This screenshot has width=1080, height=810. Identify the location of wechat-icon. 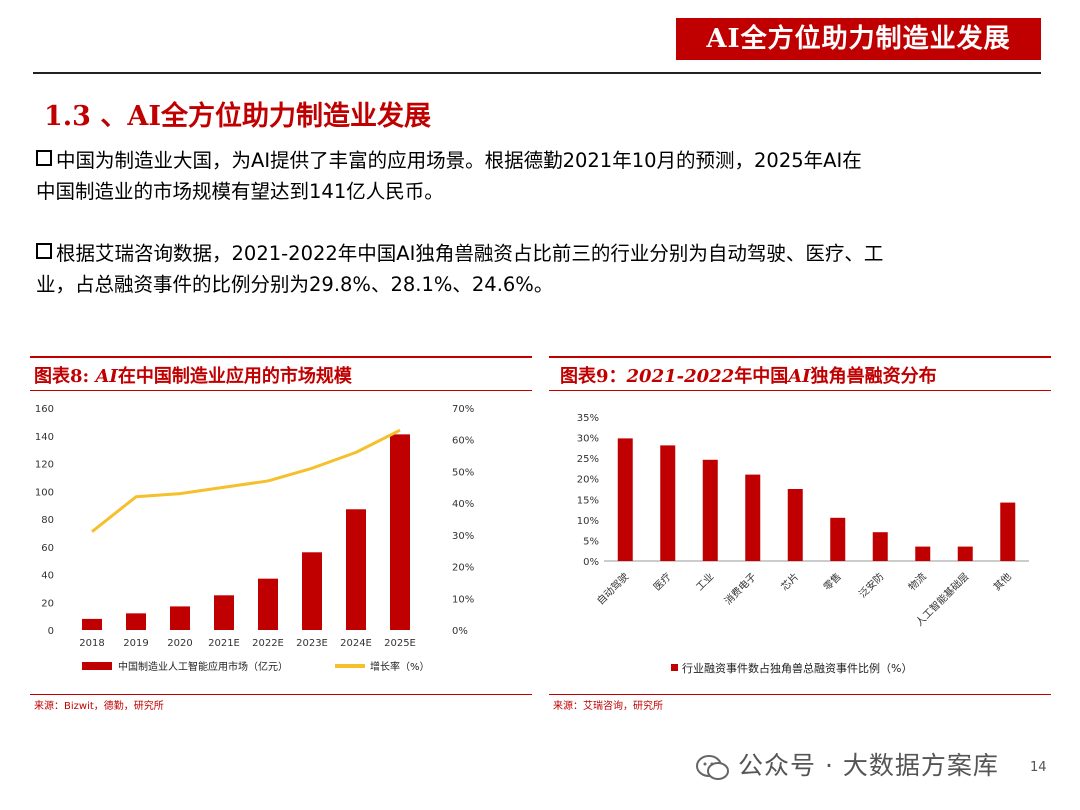
(712, 767).